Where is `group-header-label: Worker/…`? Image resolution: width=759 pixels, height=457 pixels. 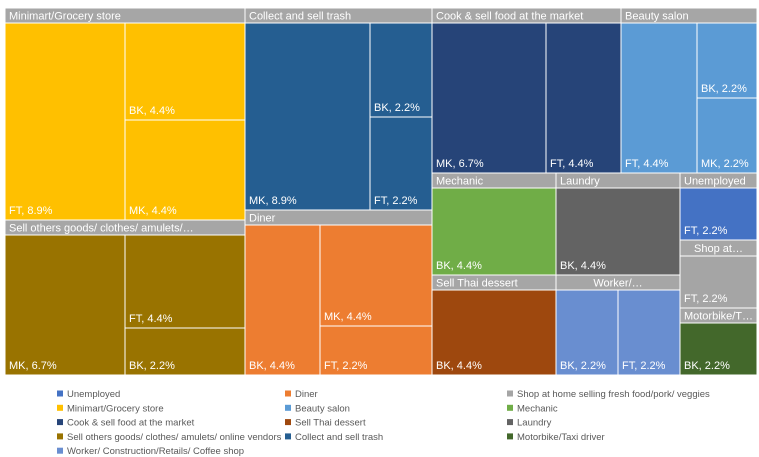 group-header-label: Worker/… is located at coordinates (617, 284).